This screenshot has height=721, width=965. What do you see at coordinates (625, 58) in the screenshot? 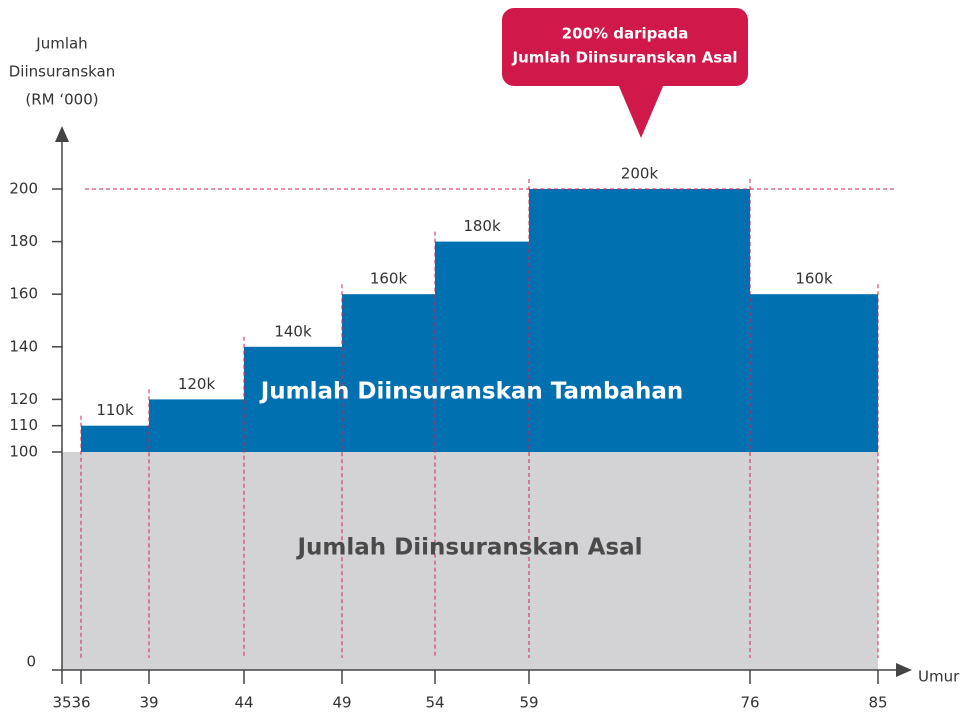
I see `callout-text: Jumlah Diinsuranskan Asal` at bounding box center [625, 58].